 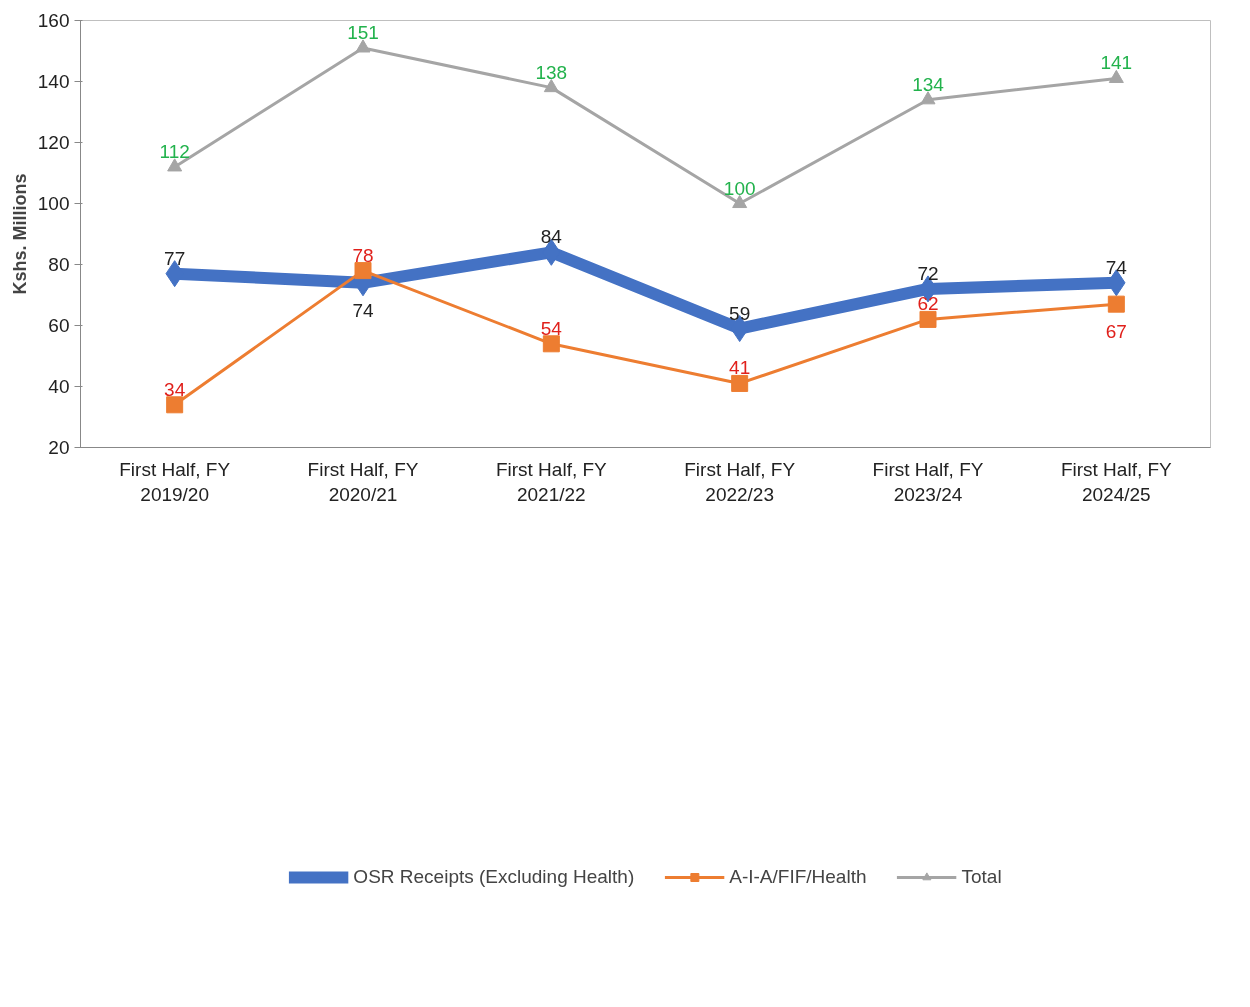 What do you see at coordinates (740, 368) in the screenshot?
I see `data-label: 41` at bounding box center [740, 368].